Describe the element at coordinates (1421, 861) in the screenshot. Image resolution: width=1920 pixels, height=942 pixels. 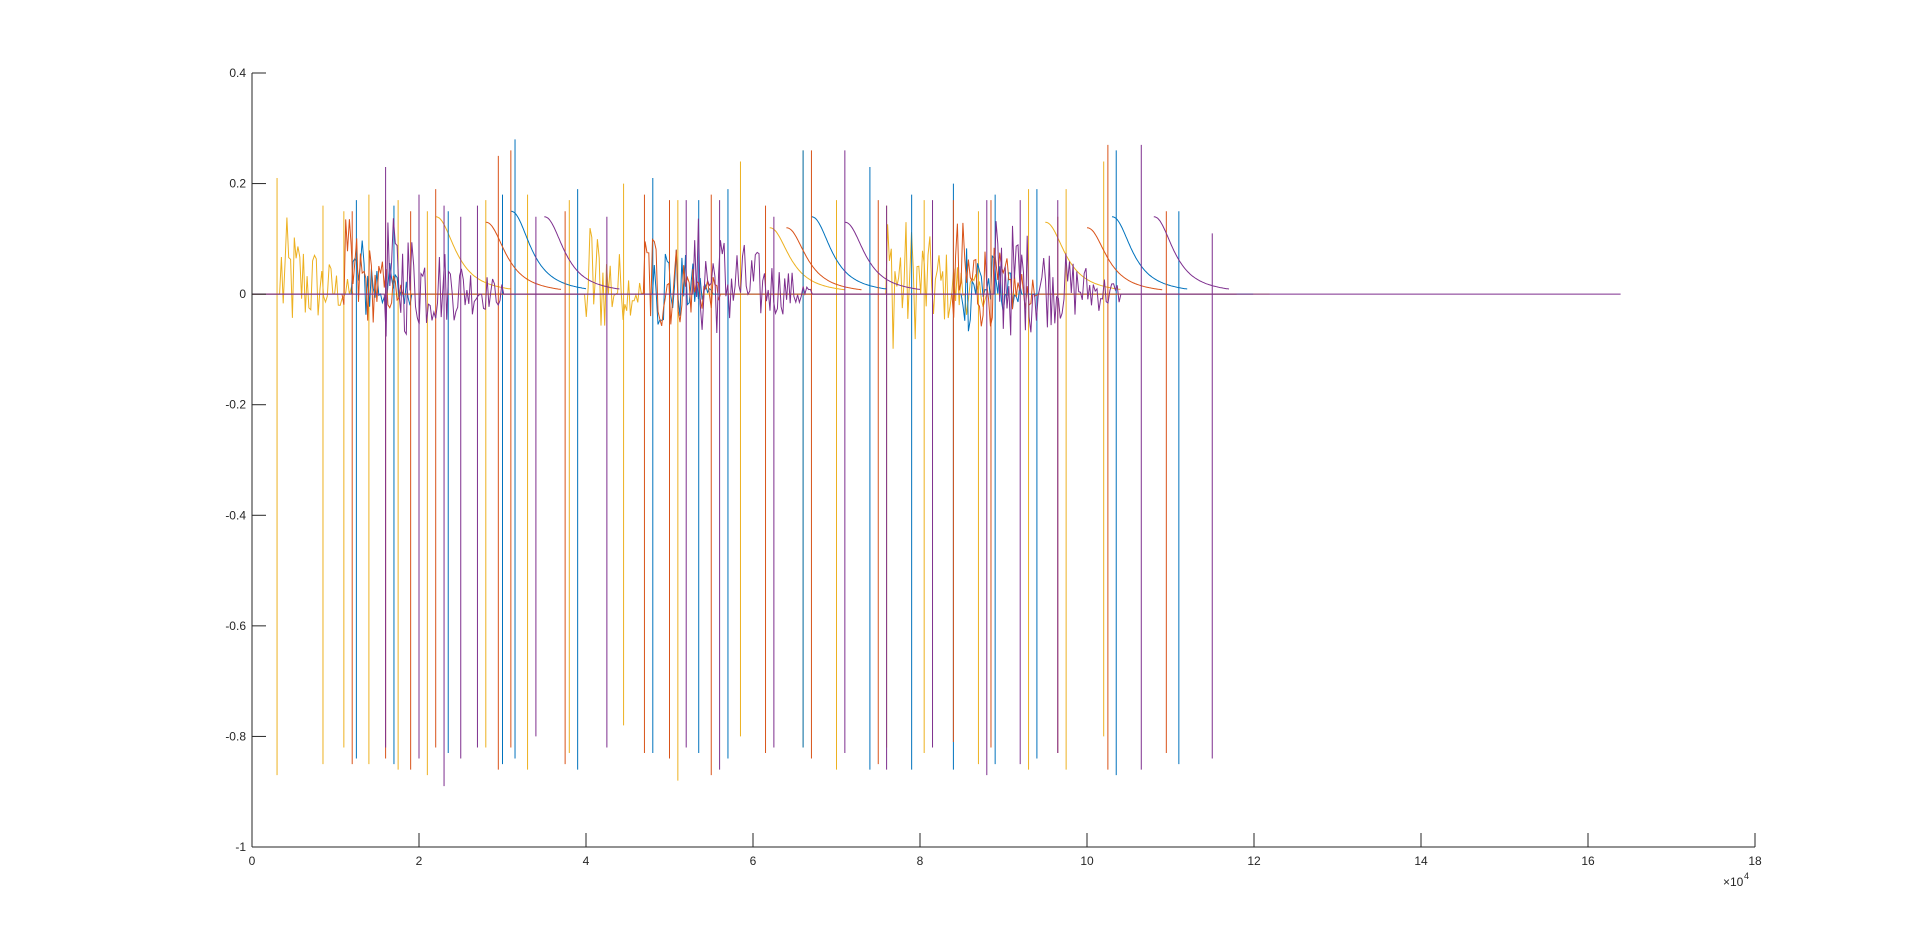
I see `x-tick-label: 14` at that location.